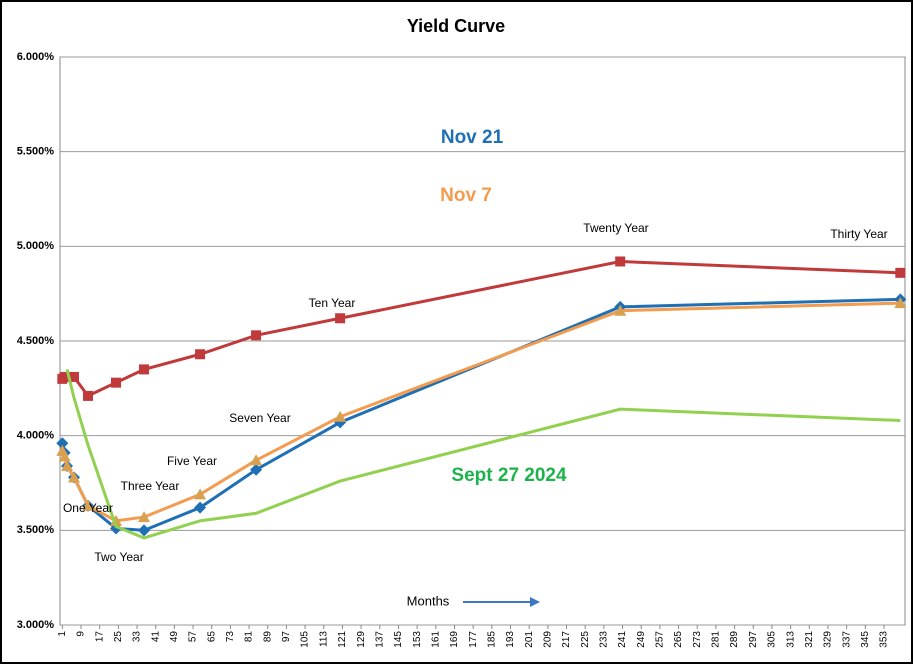 Image resolution: width=913 pixels, height=664 pixels. Describe the element at coordinates (884, 639) in the screenshot. I see `x-tick-label: 353` at that location.